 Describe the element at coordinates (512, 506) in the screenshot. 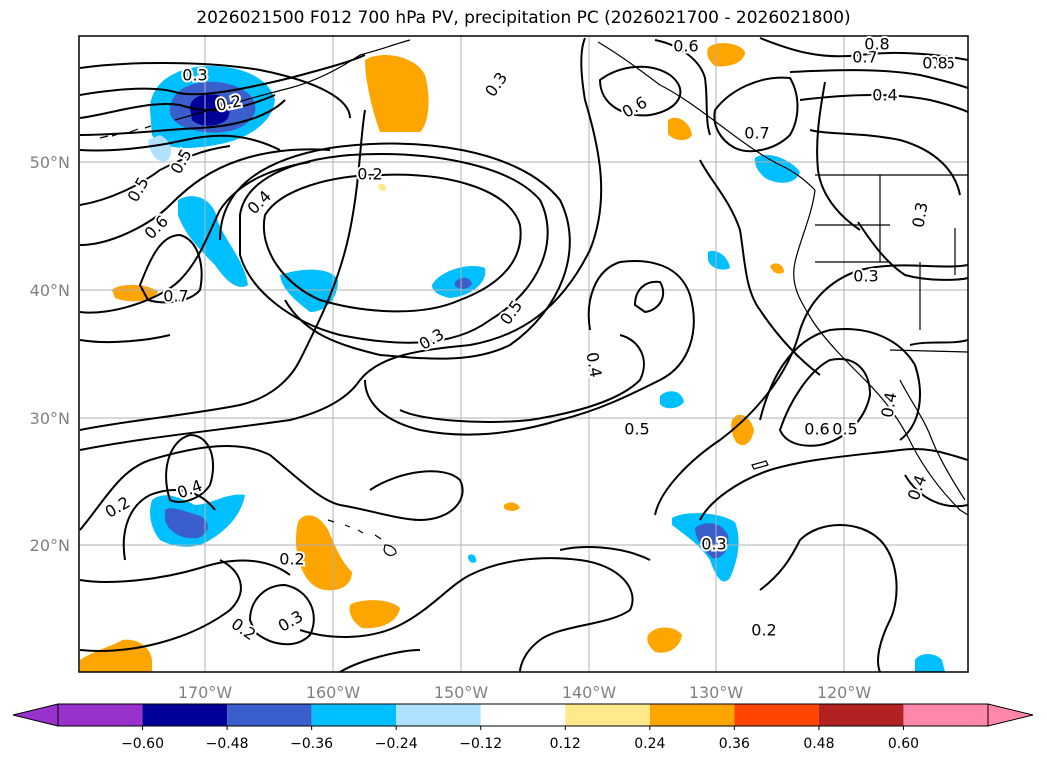

I see `pos-anomaly-146w-23n` at that location.